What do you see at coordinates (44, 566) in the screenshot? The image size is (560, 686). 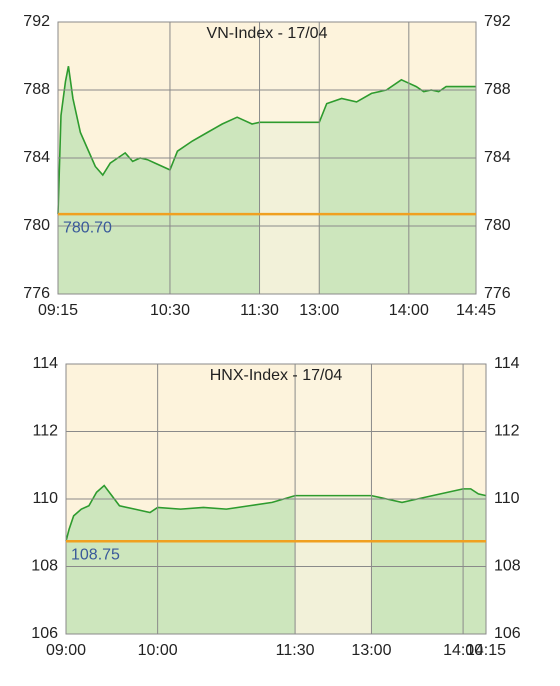 I see `y-tick-label: 108` at bounding box center [44, 566].